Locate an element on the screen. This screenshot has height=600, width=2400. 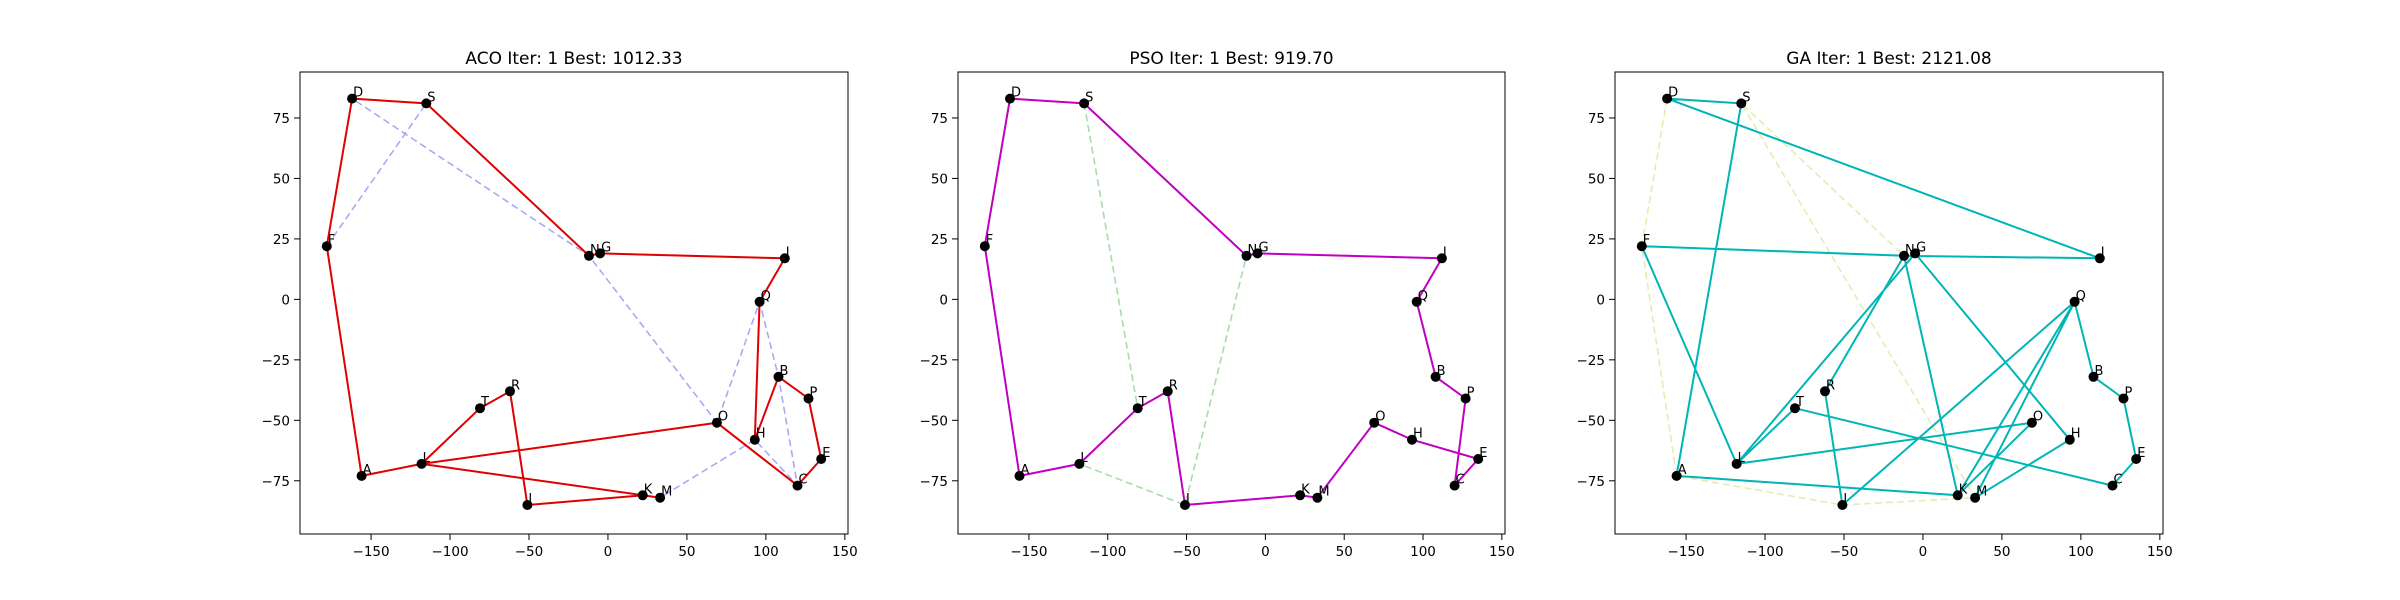
ga-city-label: G is located at coordinates (1921, 247).